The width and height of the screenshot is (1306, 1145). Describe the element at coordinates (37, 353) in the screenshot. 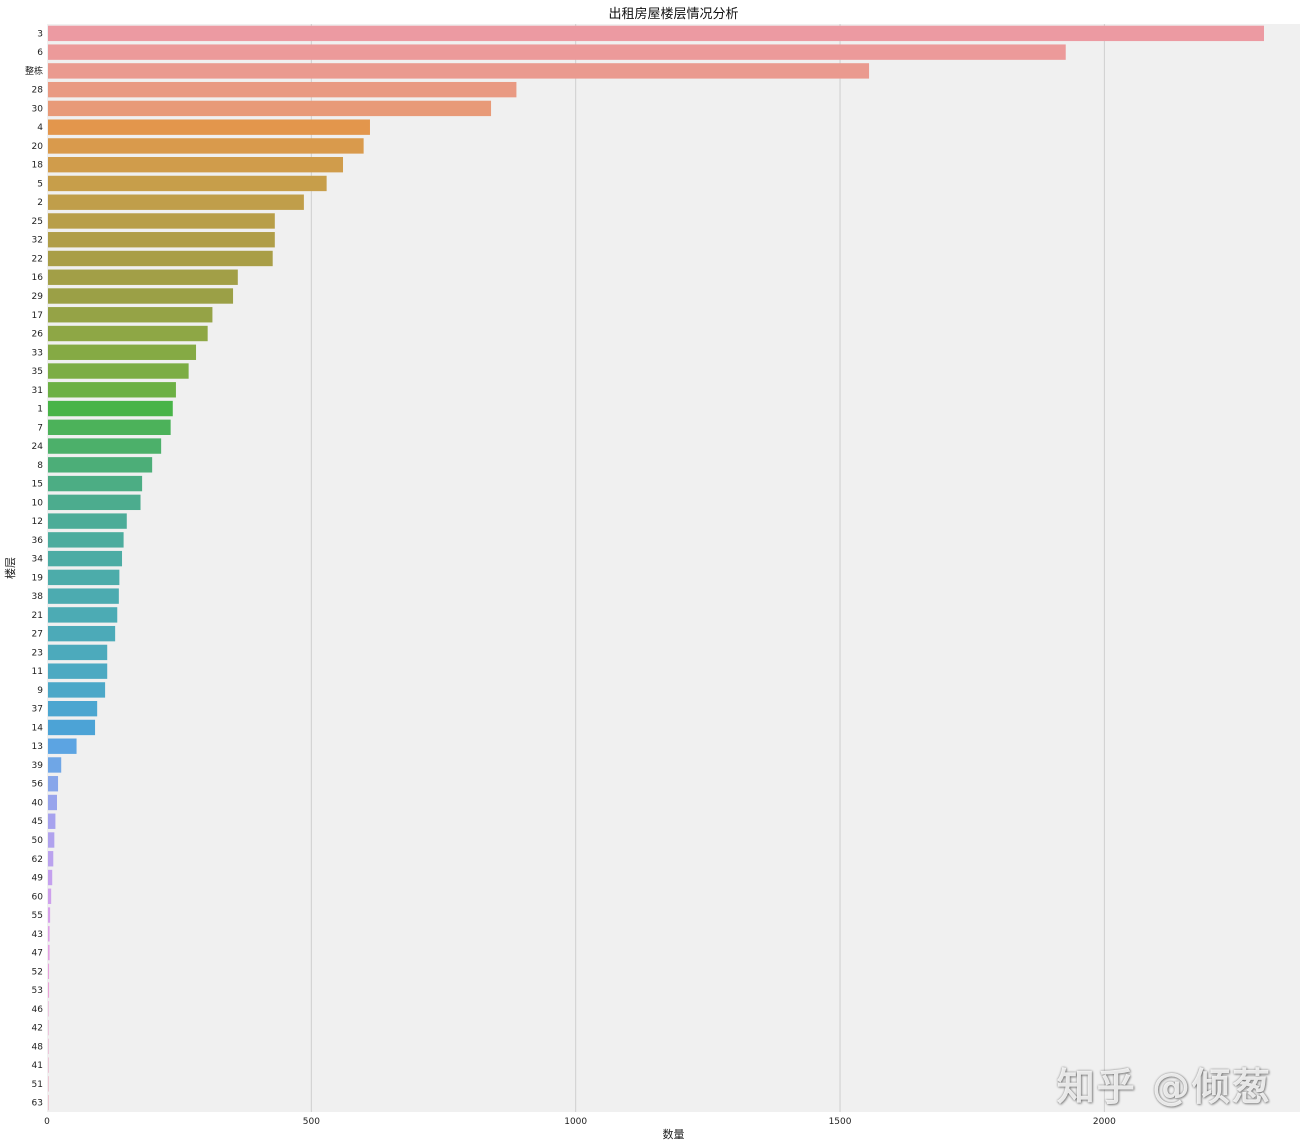

I see `y-tick-label: 33` at that location.